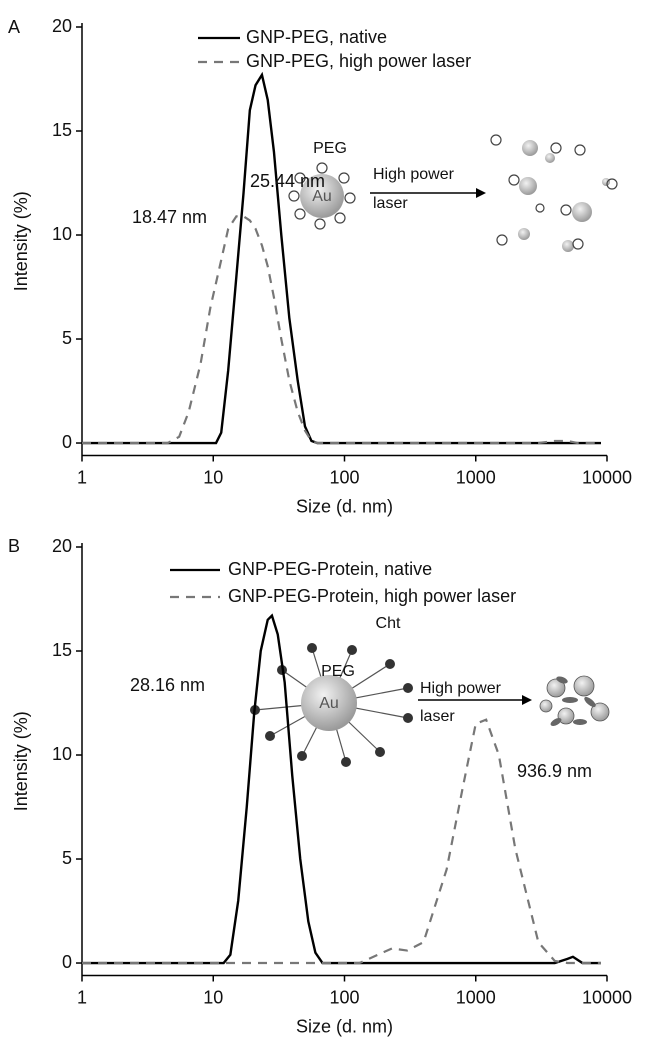  I want to click on inset-b: Cht PEG Au High power laser, so click(430, 691).